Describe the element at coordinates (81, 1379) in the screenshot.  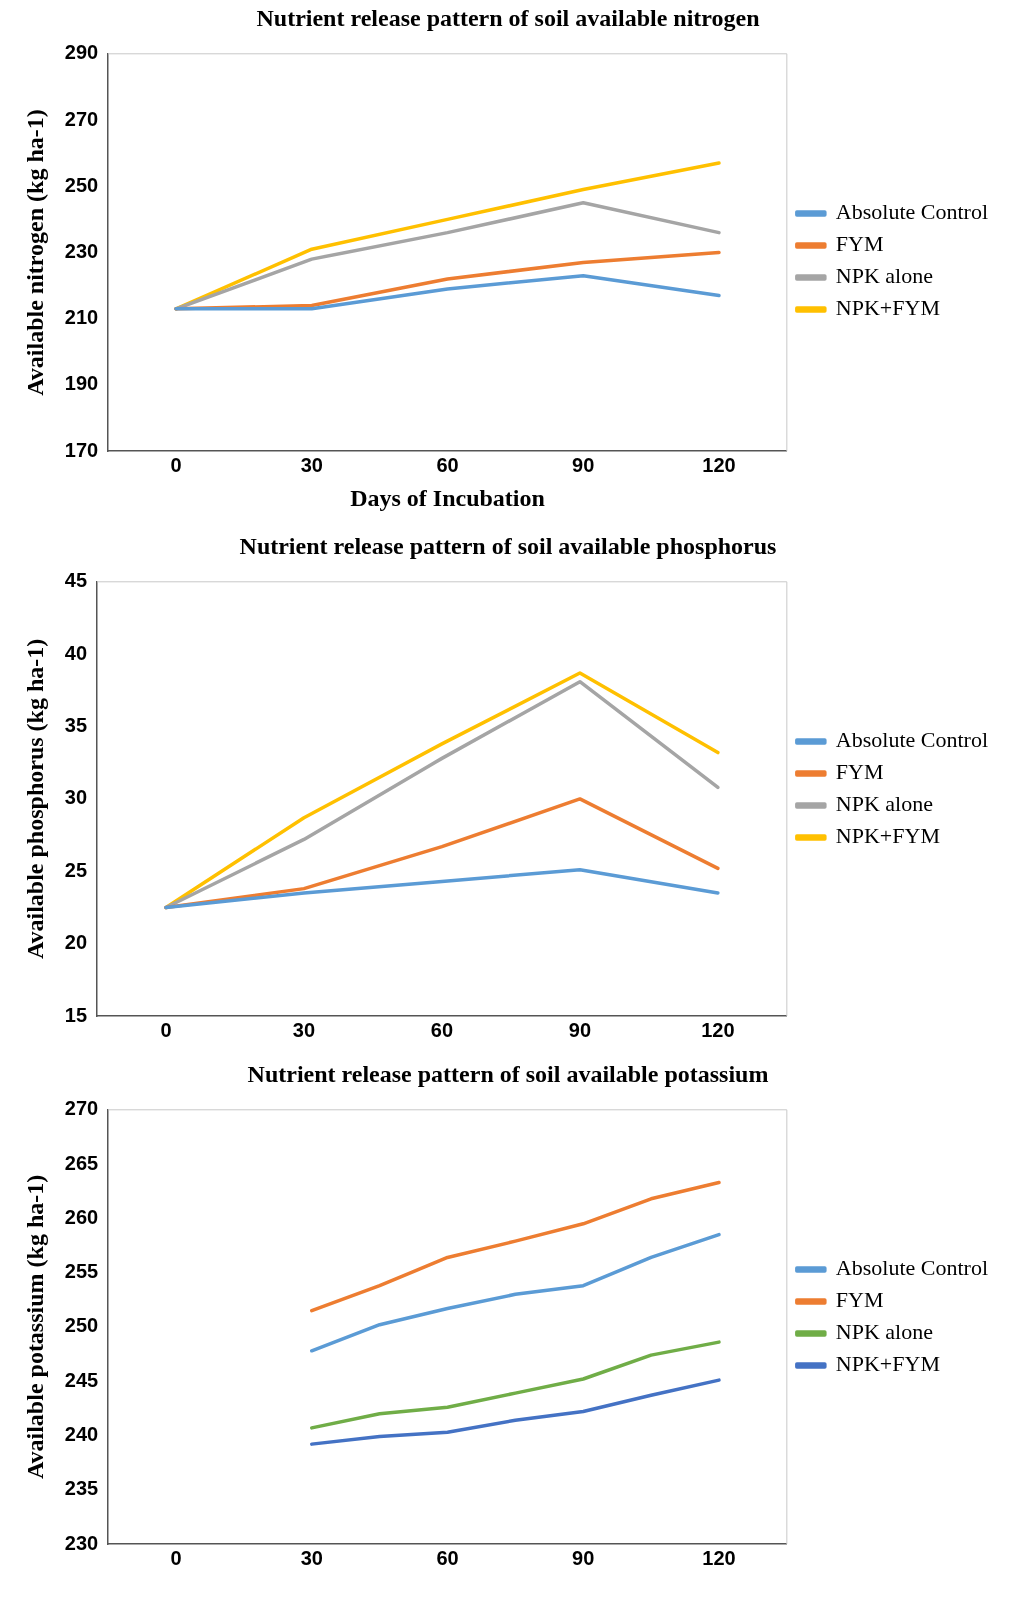
I see `y-tick-label: 245` at that location.